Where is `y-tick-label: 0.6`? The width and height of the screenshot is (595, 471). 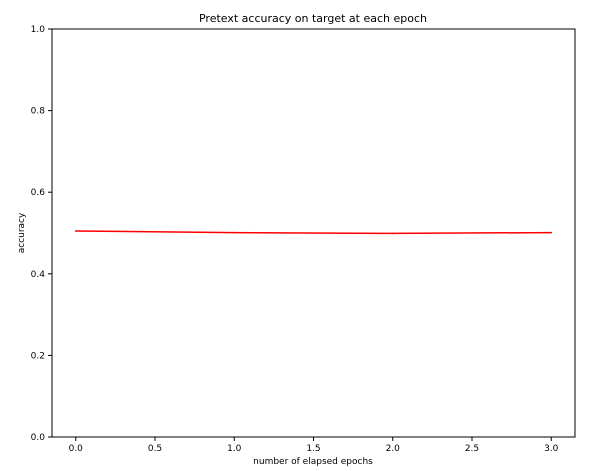
y-tick-label: 0.6 is located at coordinates (38, 193).